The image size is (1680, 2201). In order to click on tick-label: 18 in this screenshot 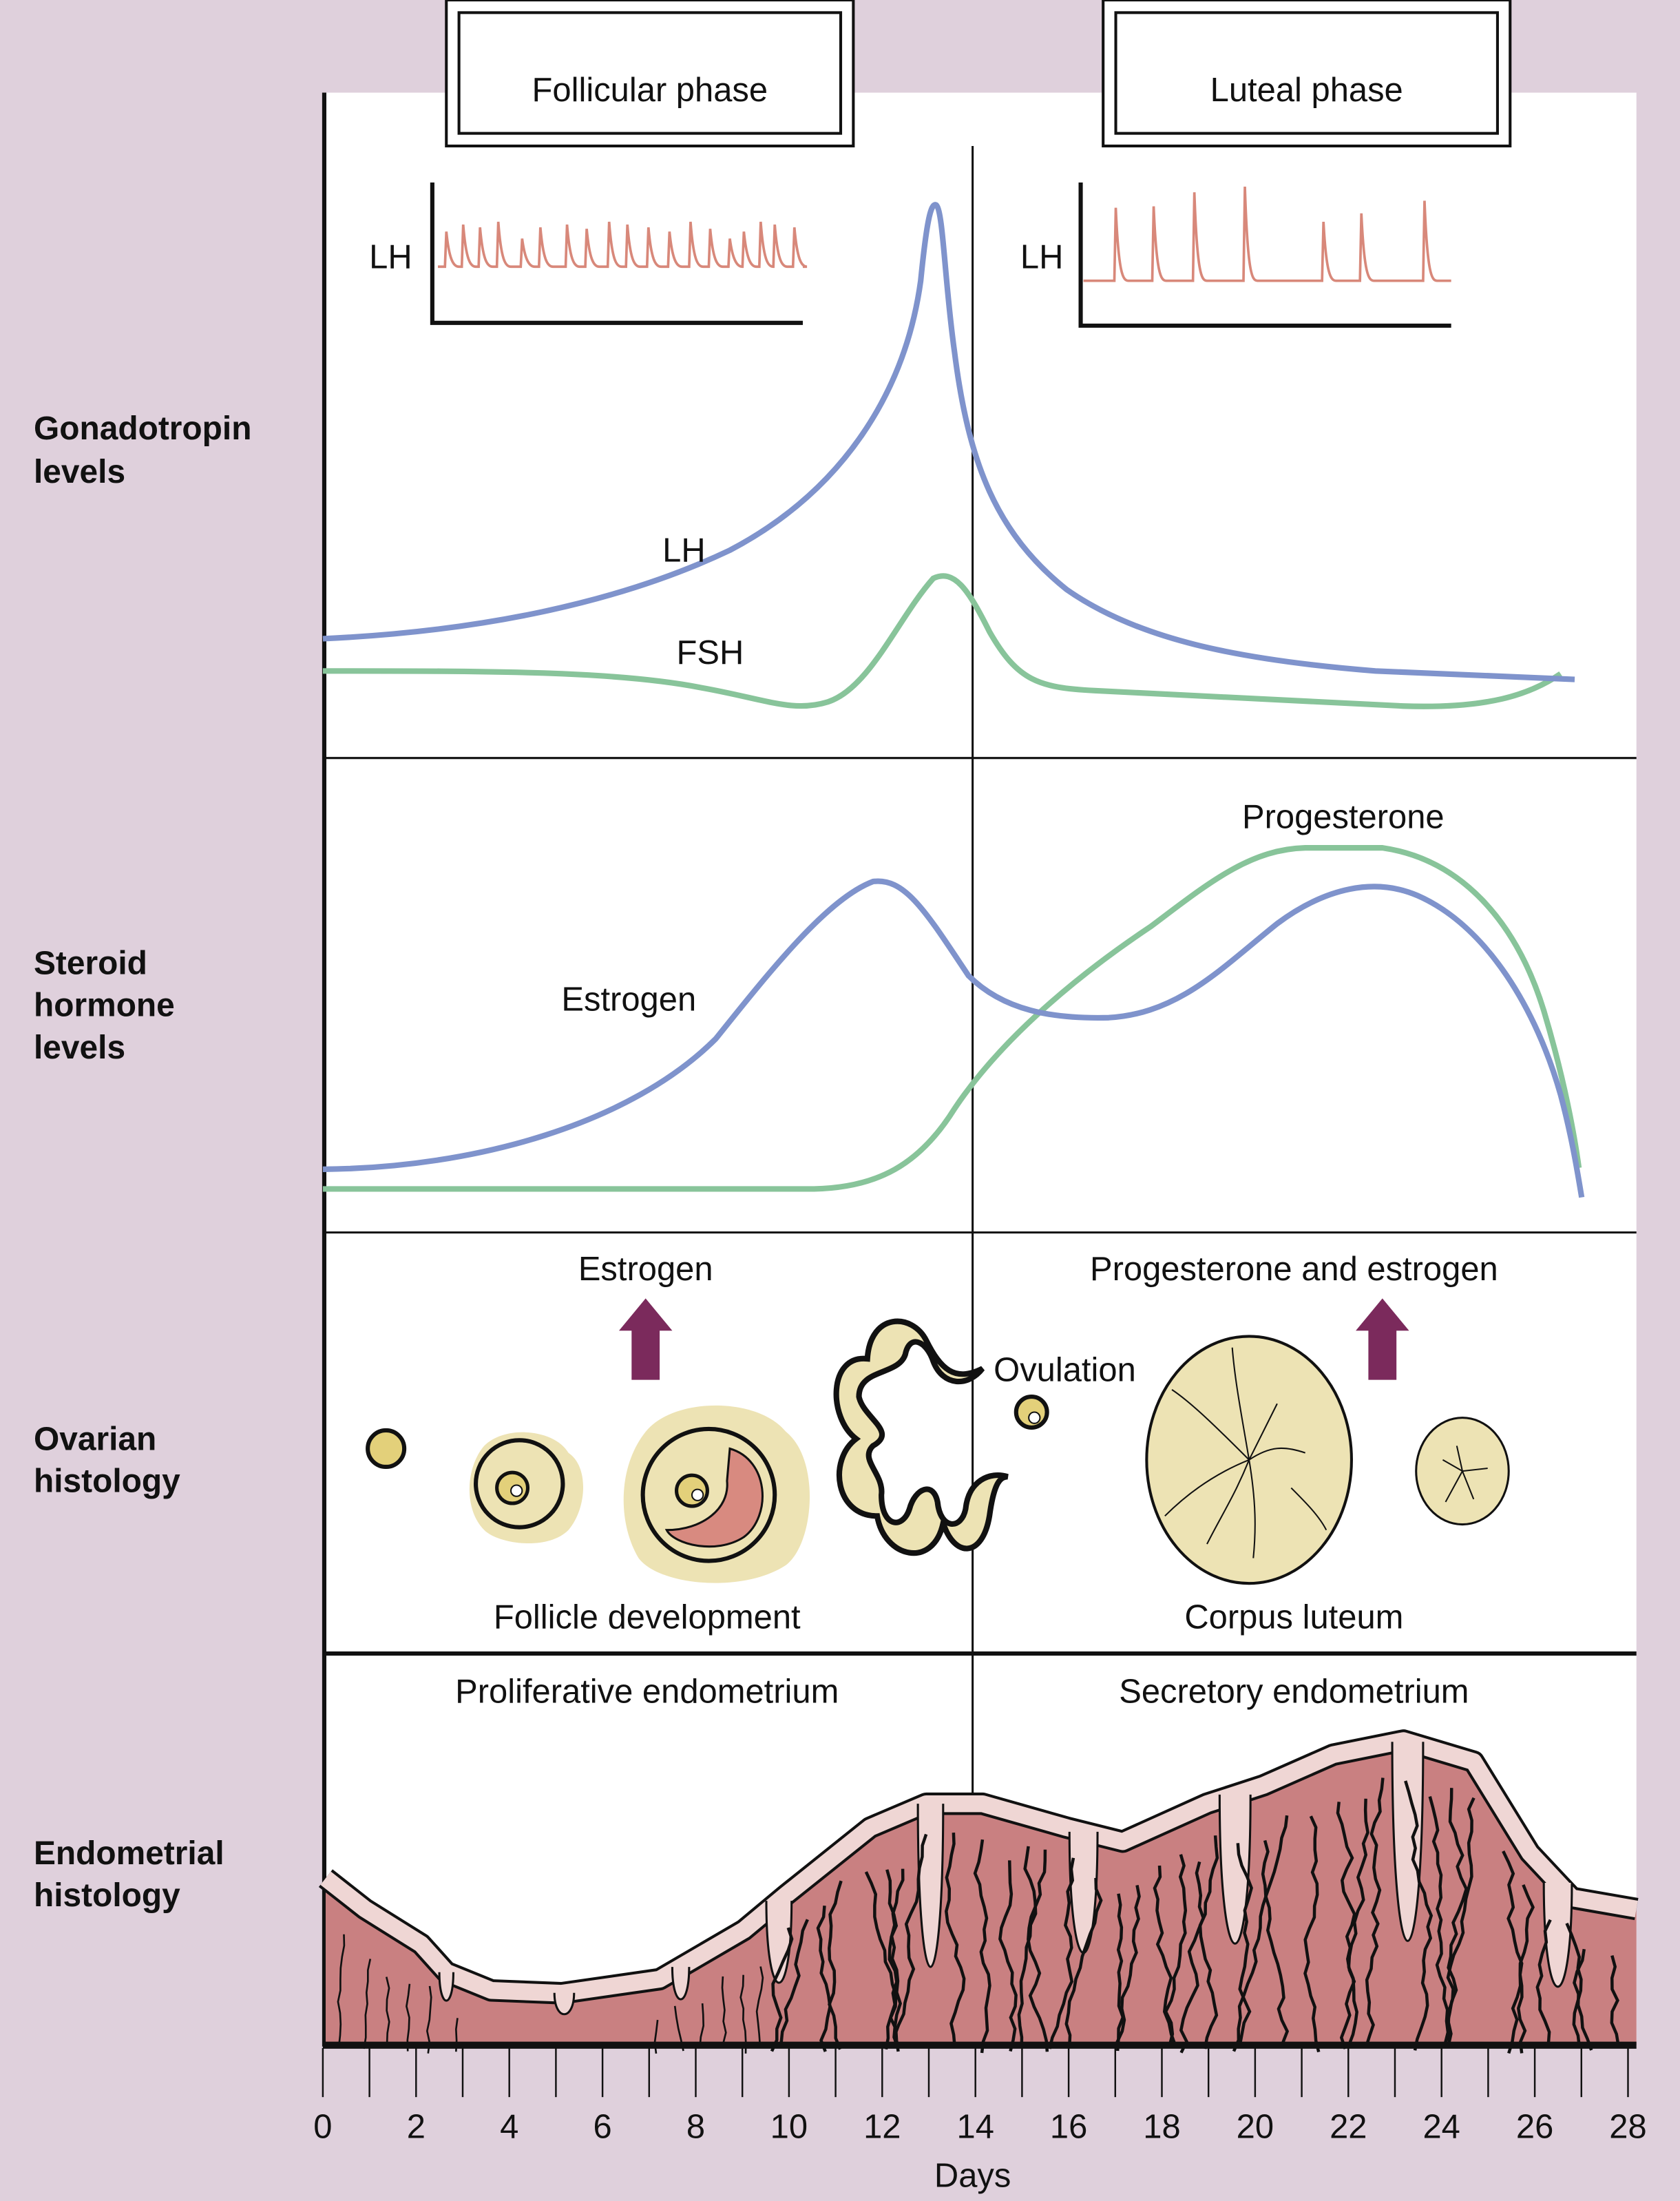, I will do `click(1161, 2126)`.